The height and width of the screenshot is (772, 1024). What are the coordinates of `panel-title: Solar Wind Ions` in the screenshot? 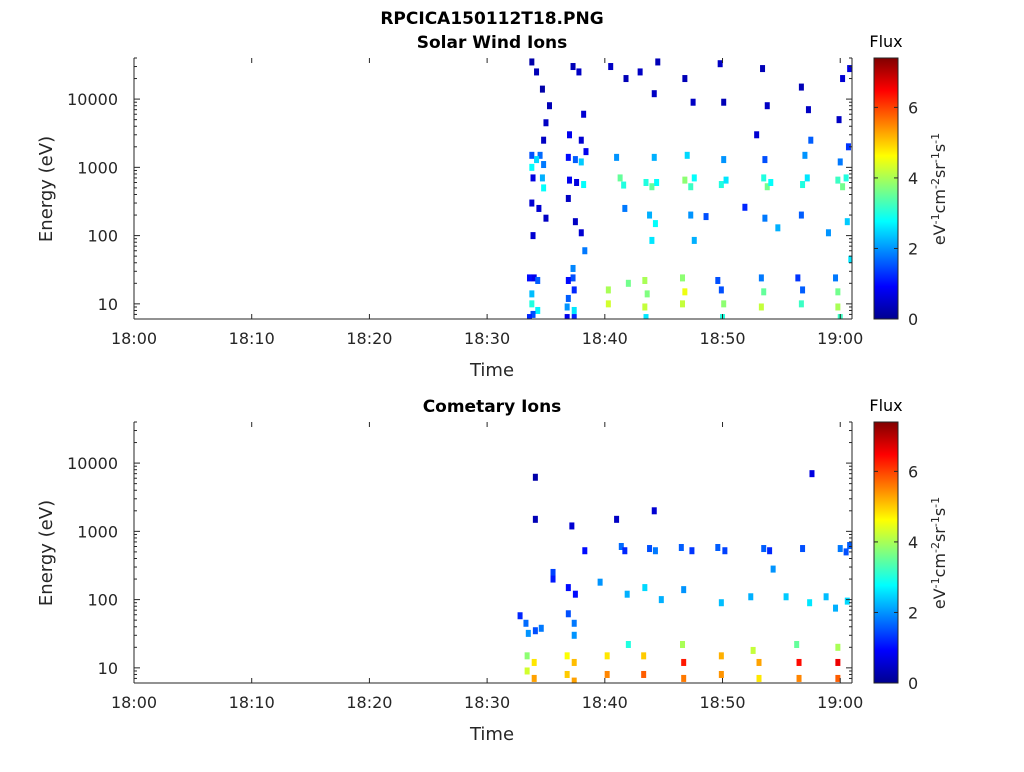 It's located at (492, 43).